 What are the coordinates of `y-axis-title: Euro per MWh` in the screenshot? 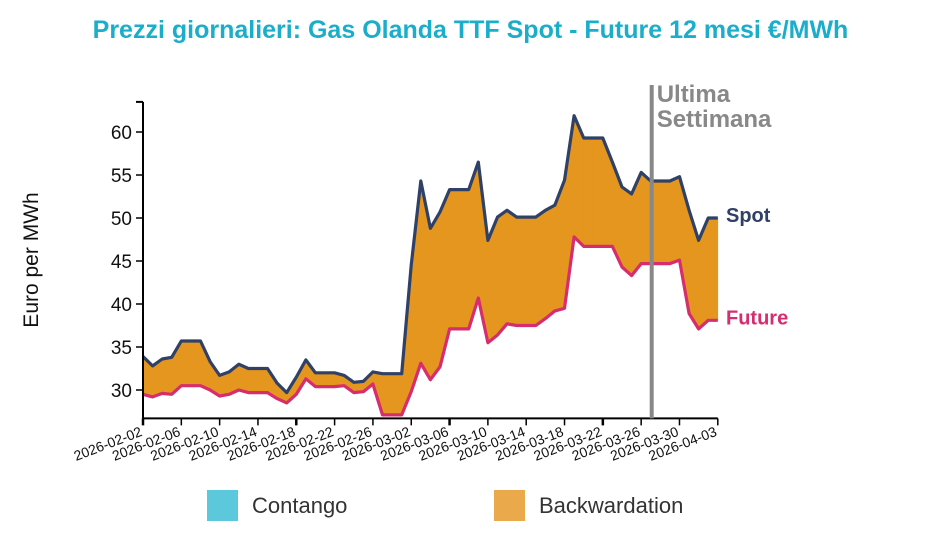 It's located at (31, 259).